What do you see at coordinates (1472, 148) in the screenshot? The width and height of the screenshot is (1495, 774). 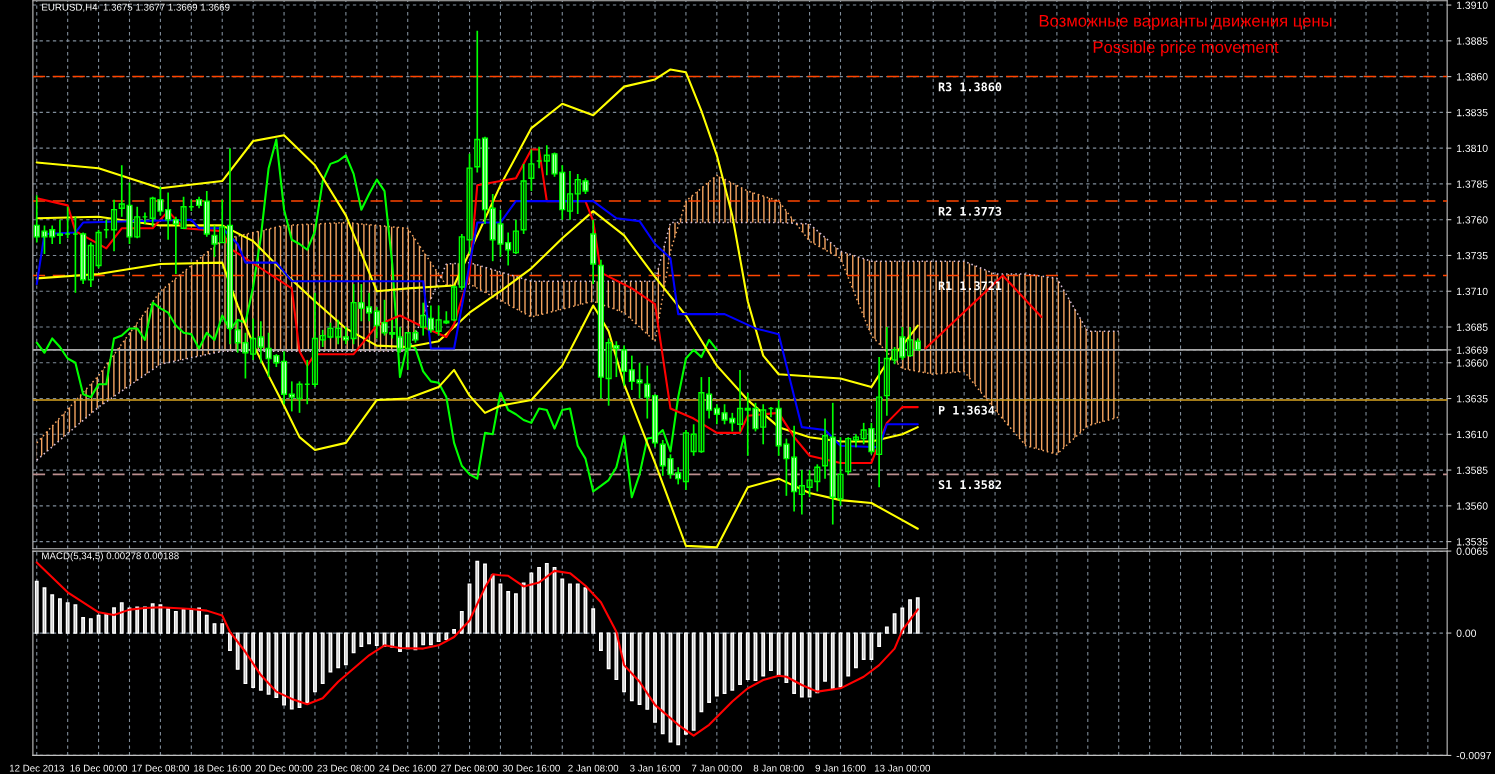 I see `y-tick-label: 1.3810` at bounding box center [1472, 148].